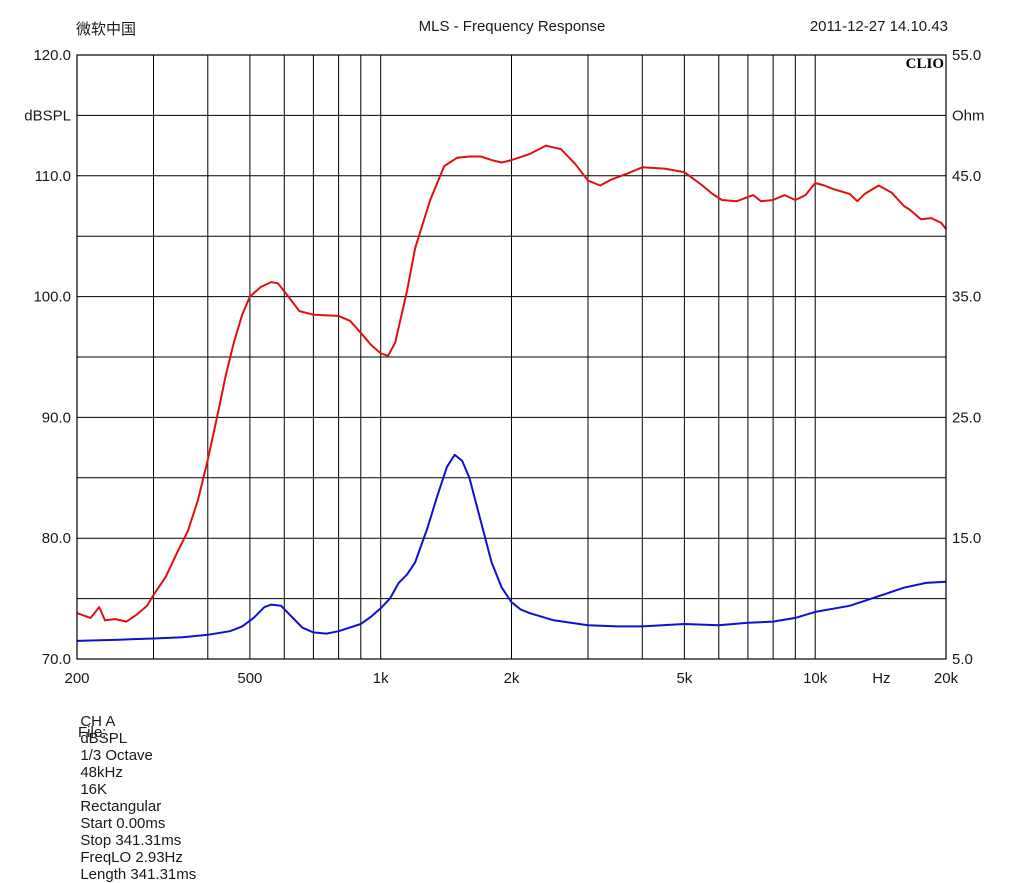 The width and height of the screenshot is (1024, 883). I want to click on footer-item: Rectangular, so click(121, 806).